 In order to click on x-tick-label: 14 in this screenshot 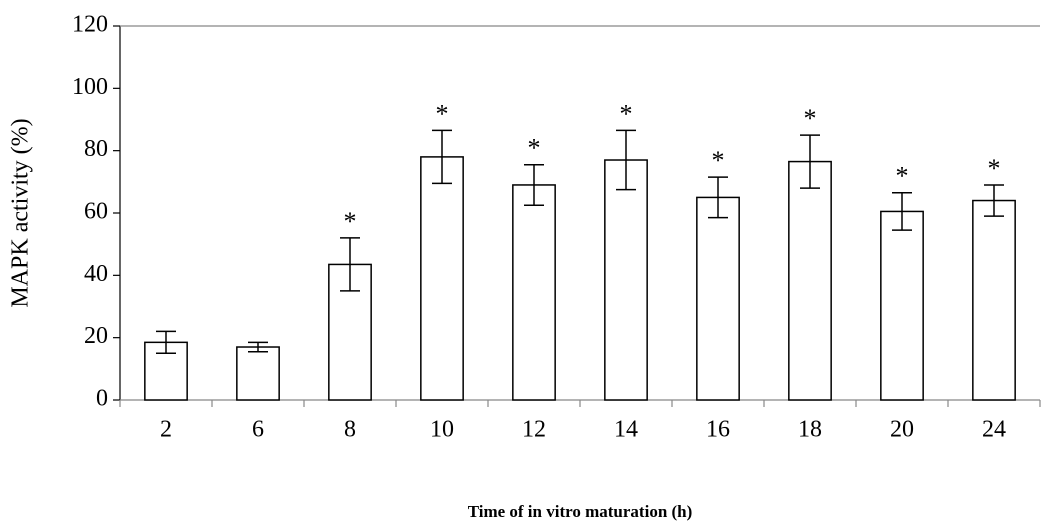, I will do `click(626, 430)`.